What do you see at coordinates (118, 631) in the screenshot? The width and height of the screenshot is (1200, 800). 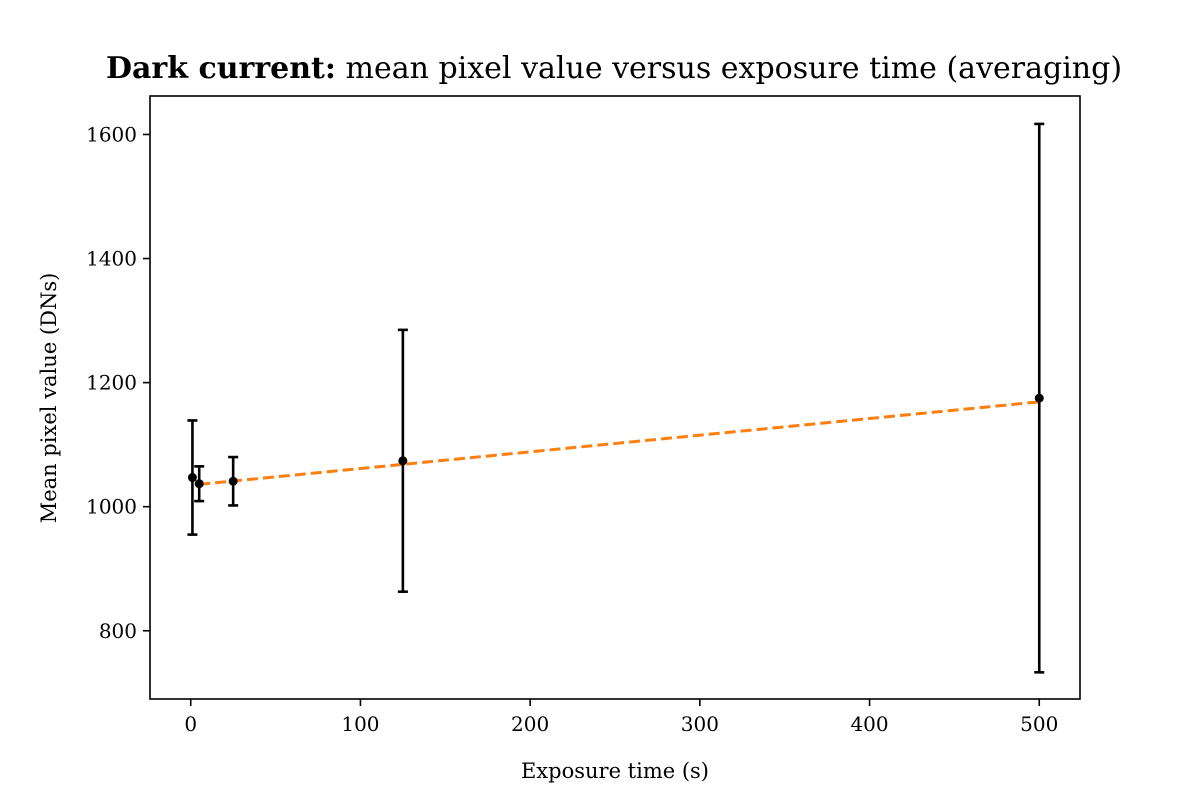 I see `y-tick-label: 800` at bounding box center [118, 631].